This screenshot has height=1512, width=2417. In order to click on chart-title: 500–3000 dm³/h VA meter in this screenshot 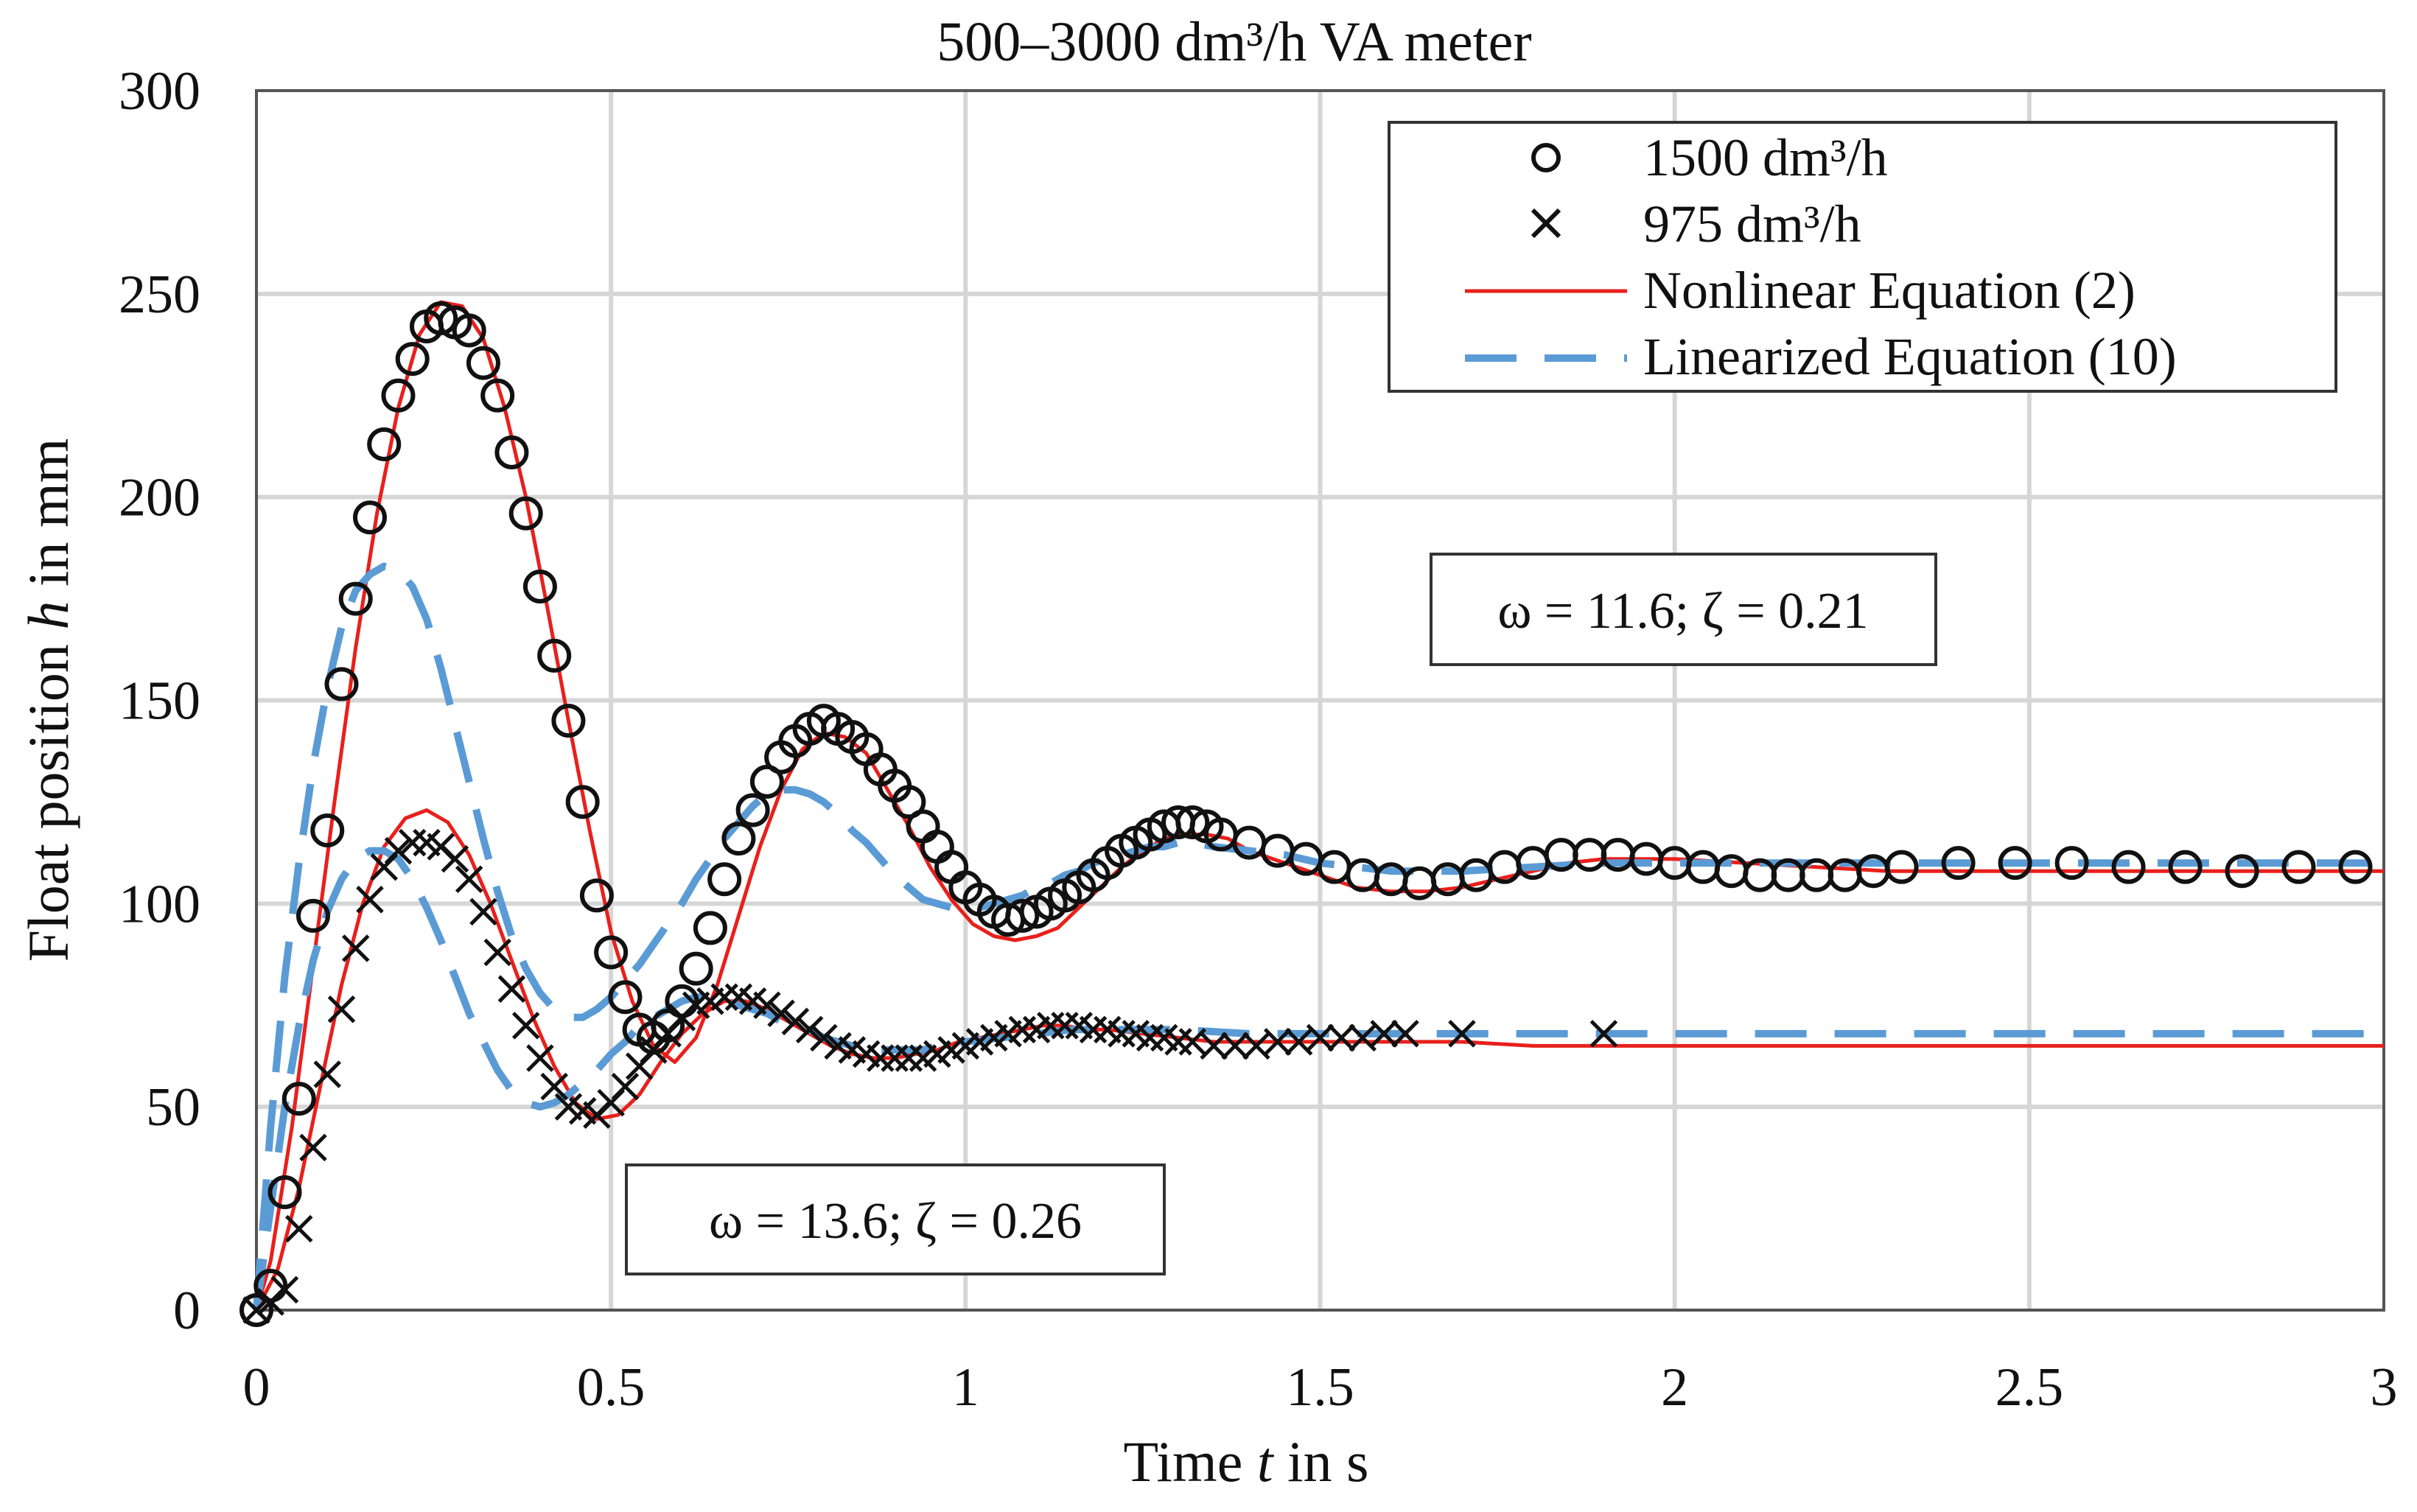, I will do `click(1234, 42)`.